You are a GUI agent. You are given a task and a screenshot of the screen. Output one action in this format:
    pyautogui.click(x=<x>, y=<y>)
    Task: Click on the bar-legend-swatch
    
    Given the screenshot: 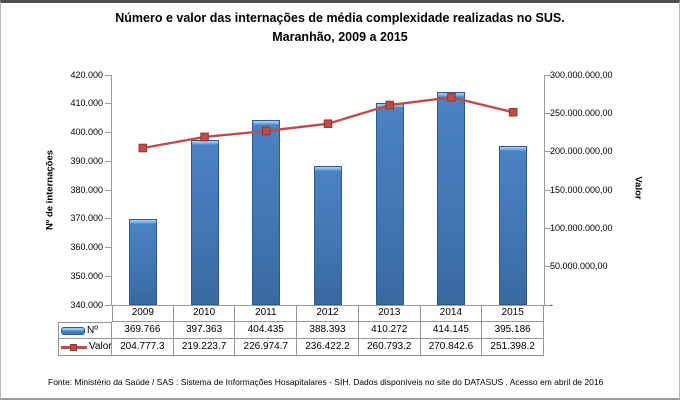 What is the action you would take?
    pyautogui.click(x=73, y=330)
    